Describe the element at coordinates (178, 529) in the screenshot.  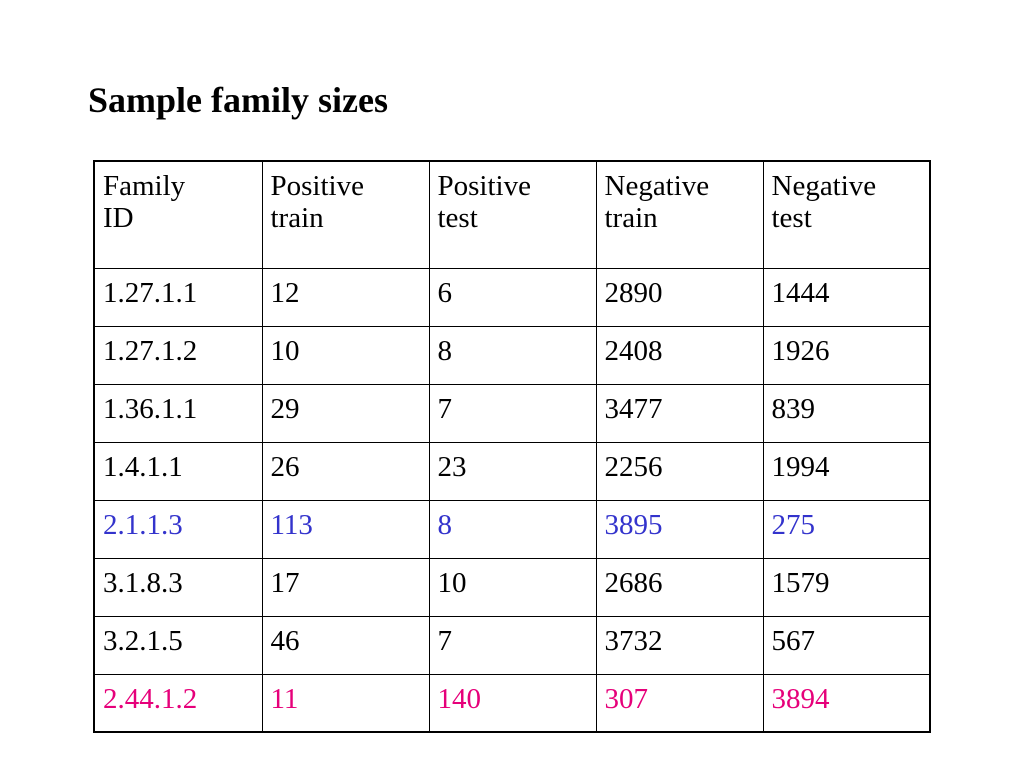
I see `cell-family-id: 2.1.1.3` at that location.